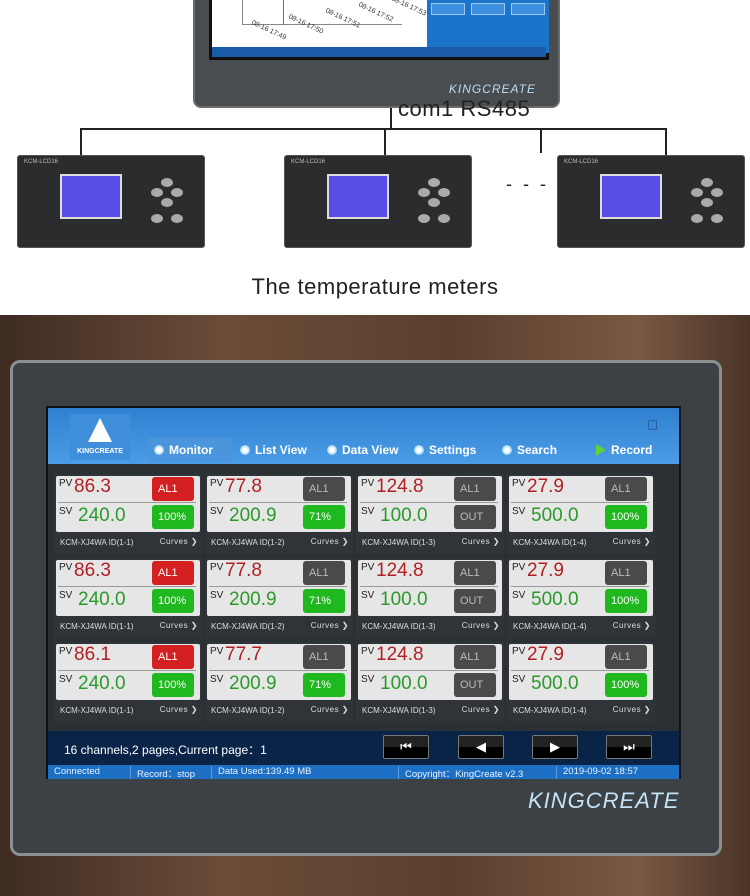 The height and width of the screenshot is (896, 750). I want to click on tab-record: Record, so click(624, 450).